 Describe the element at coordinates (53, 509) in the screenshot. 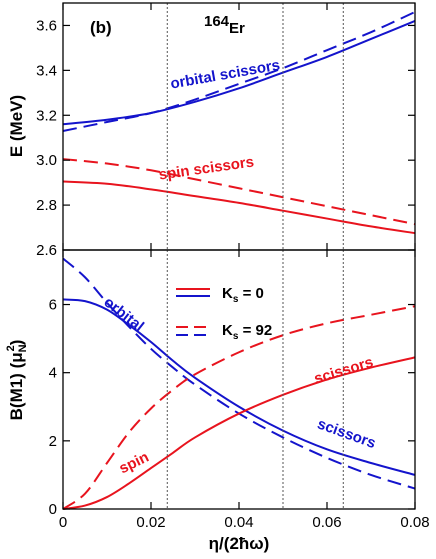

I see `bot-y-tick-label: 0` at that location.